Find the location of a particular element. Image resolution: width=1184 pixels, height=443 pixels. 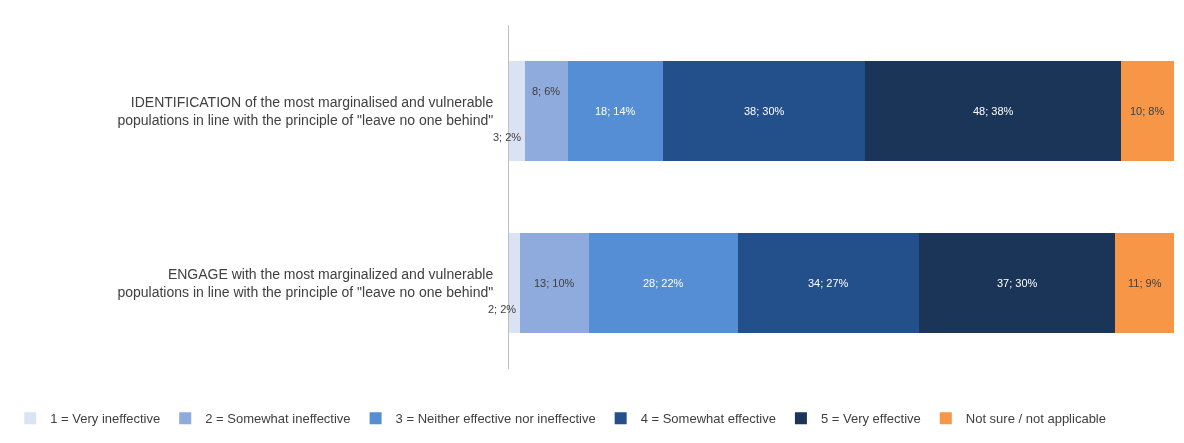

data-label: 10; 8% is located at coordinates (1147, 111).